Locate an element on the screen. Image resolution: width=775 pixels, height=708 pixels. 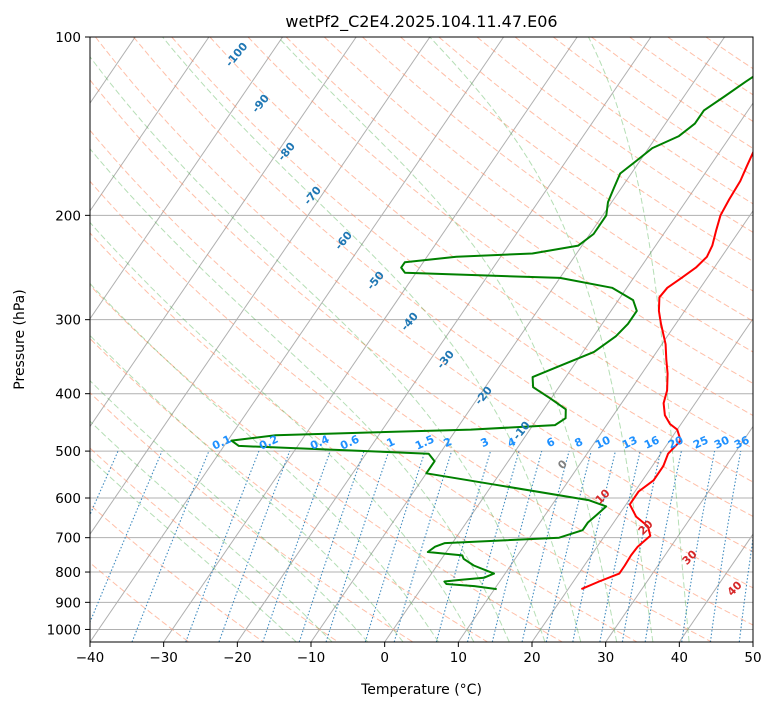
dry-adiabat-label: -80 is located at coordinates (286, 152).